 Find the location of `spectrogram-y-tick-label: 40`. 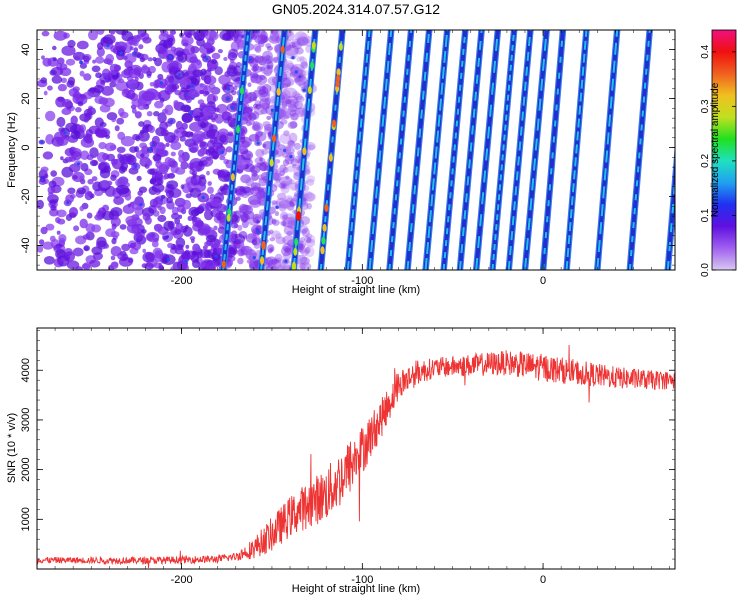

spectrogram-y-tick-label: 40 is located at coordinates (26, 49).